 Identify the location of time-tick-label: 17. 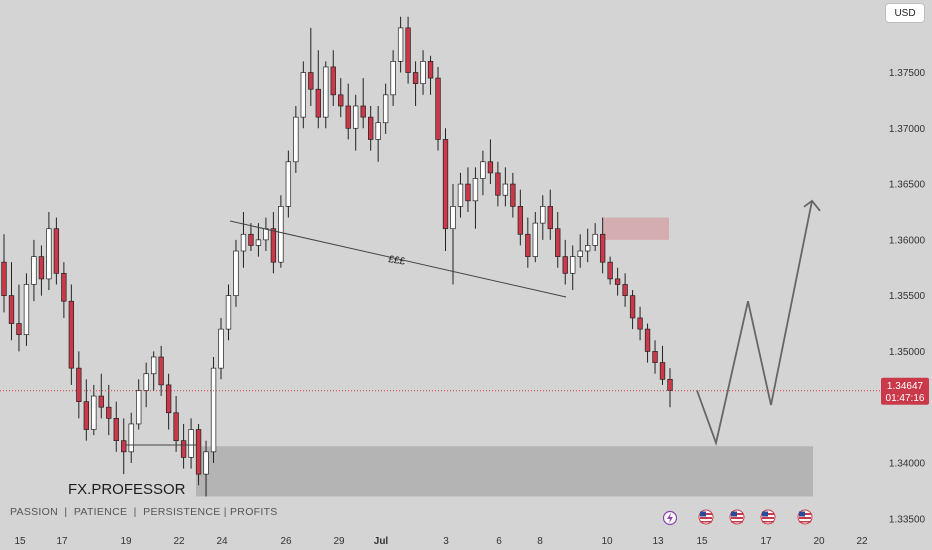
(62, 541).